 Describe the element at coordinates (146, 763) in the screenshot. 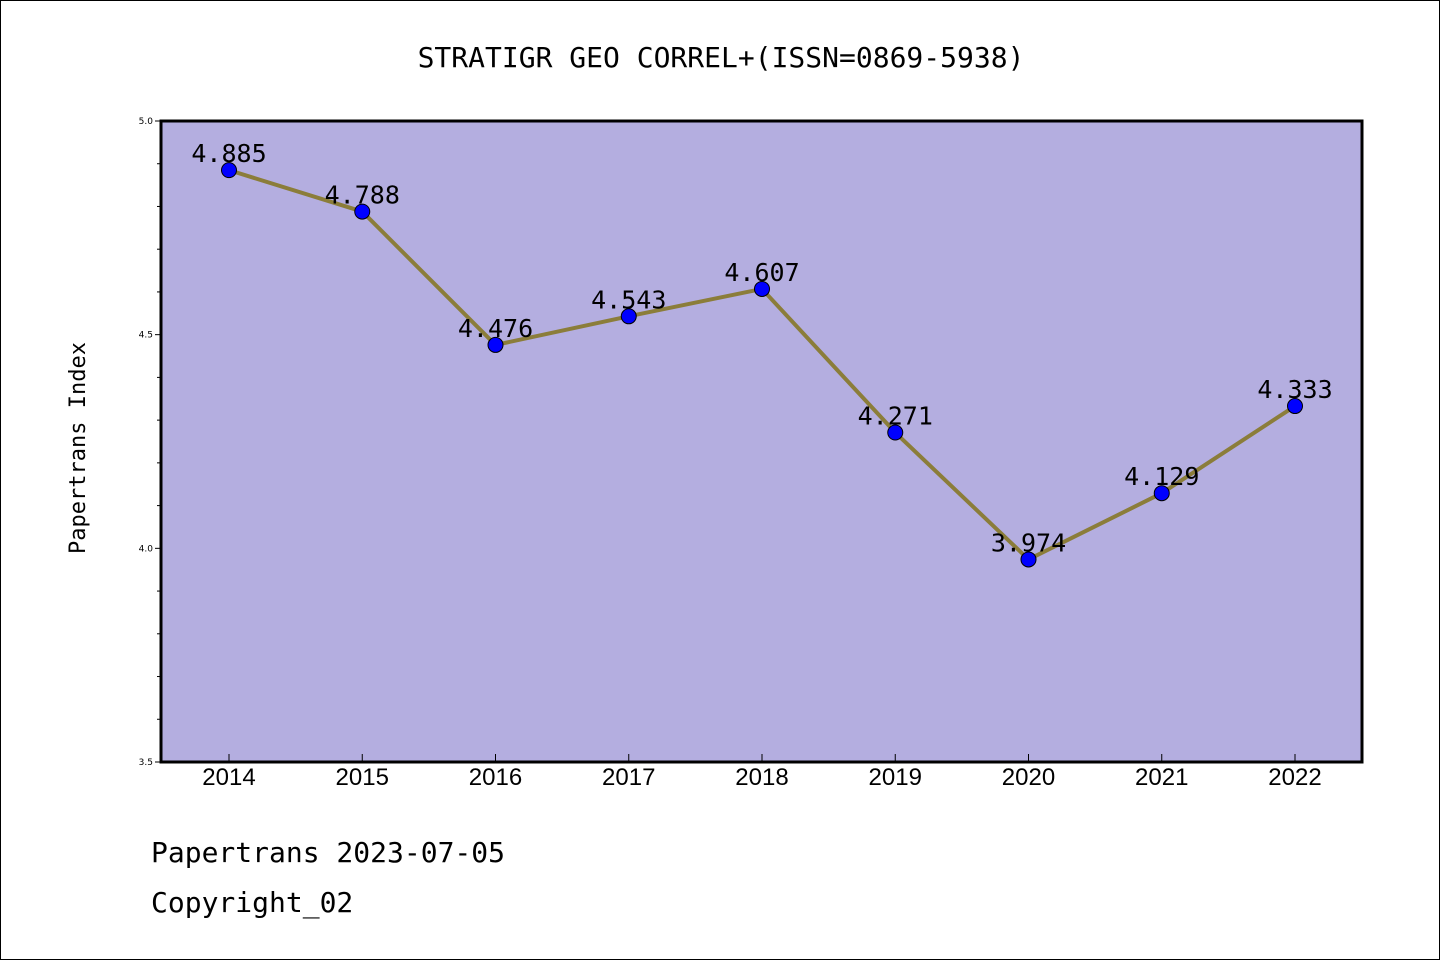

I see `y-tick-label: 3.5` at that location.